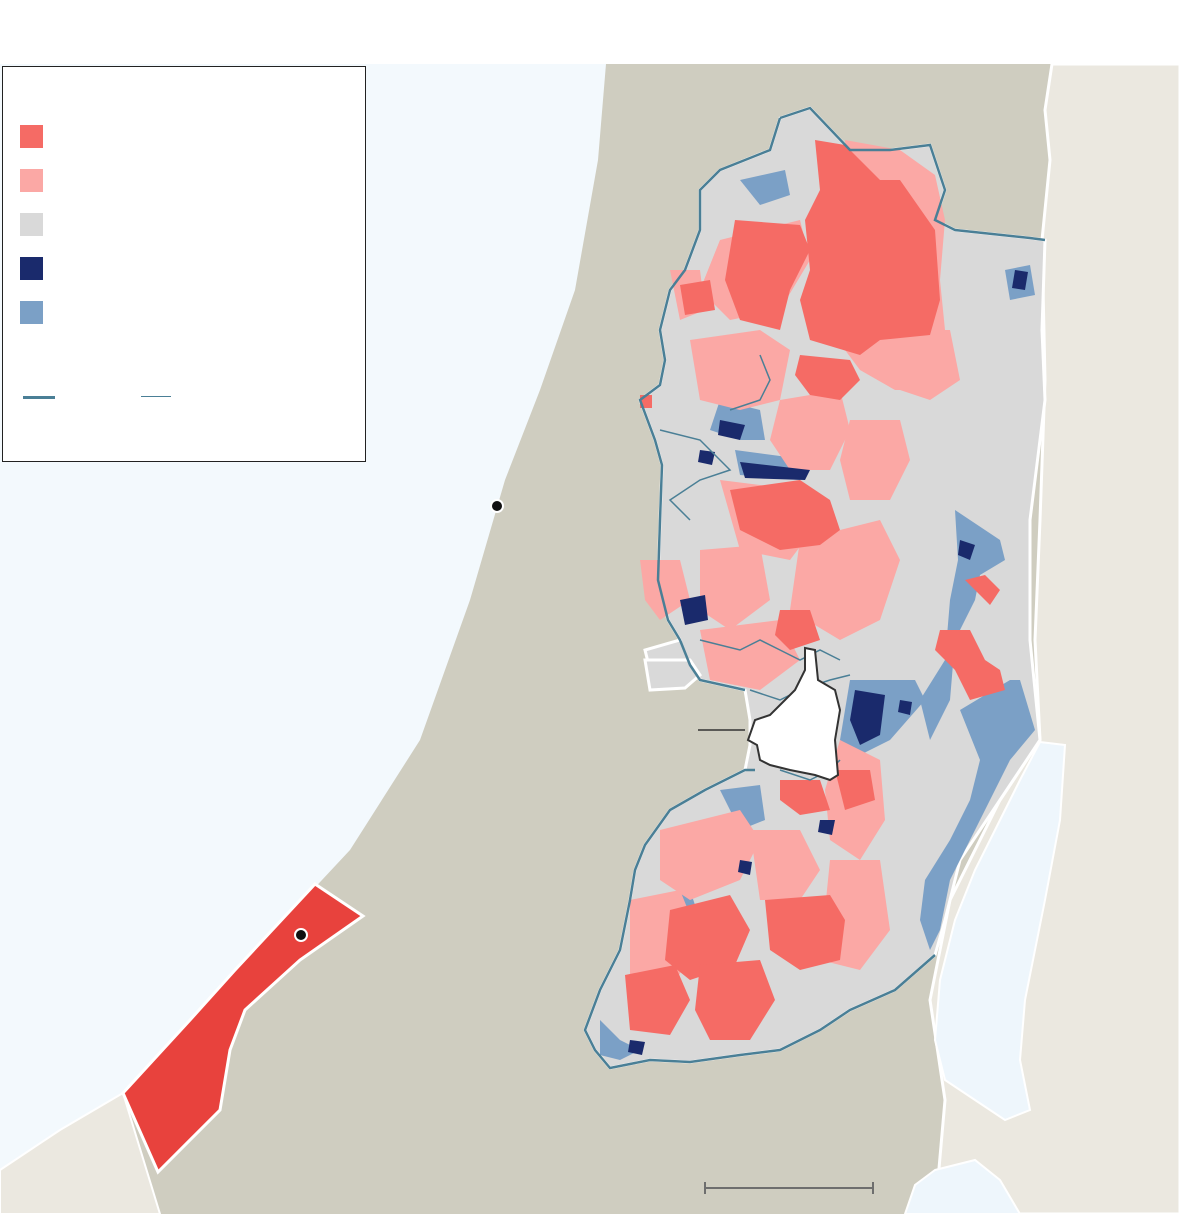 The width and height of the screenshot is (1180, 1214). I want to click on city-marker-coast, so click(497, 506).